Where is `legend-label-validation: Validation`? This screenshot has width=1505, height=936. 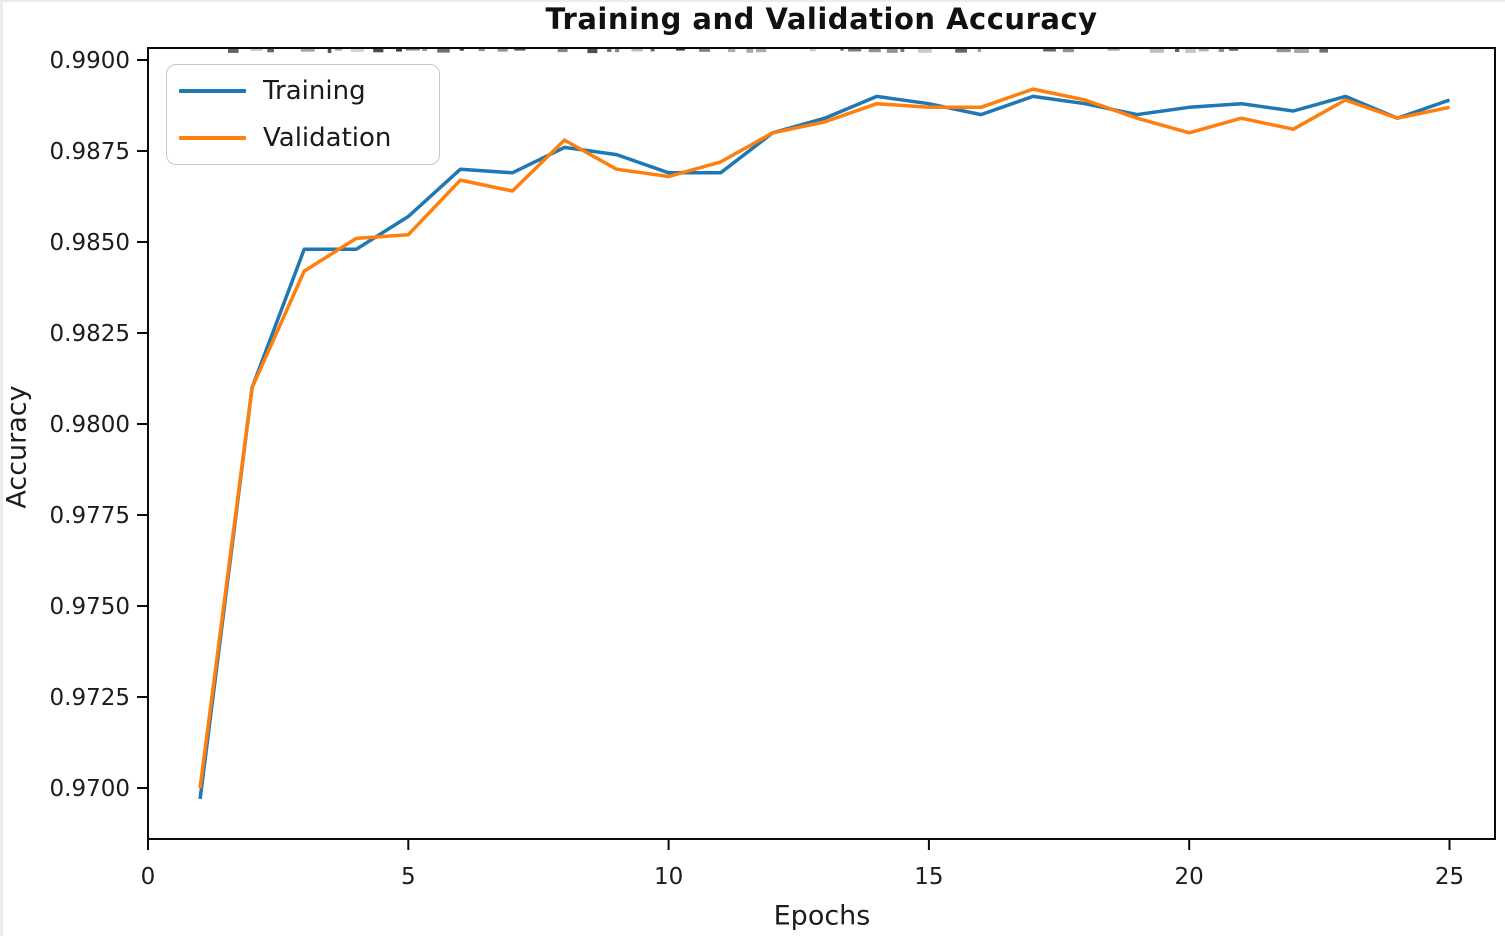
legend-label-validation: Validation is located at coordinates (327, 138).